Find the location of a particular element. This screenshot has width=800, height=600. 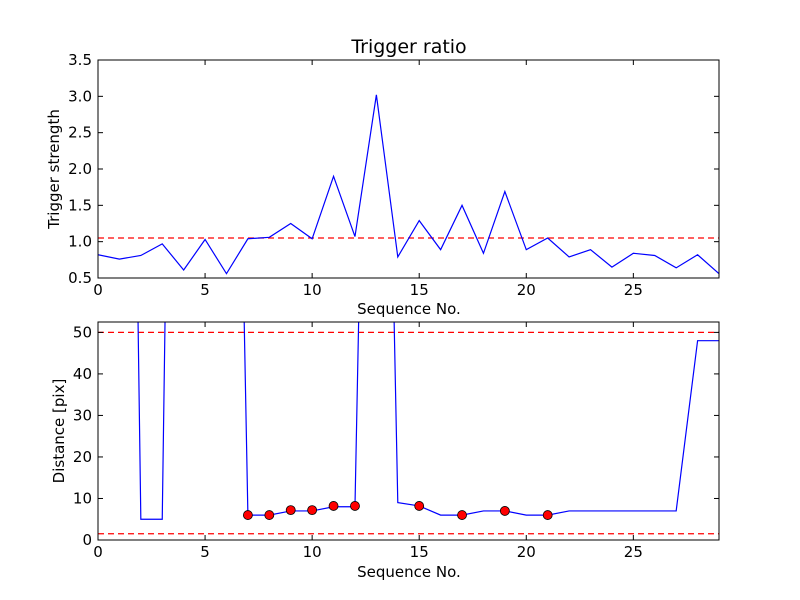

top-y-tick-label: 3.5 is located at coordinates (80, 60).